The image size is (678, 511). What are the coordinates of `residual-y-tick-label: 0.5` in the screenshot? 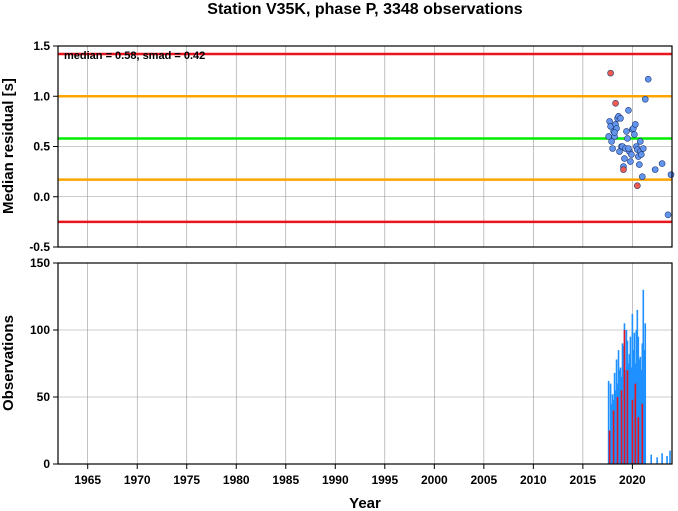 It's located at (41, 147).